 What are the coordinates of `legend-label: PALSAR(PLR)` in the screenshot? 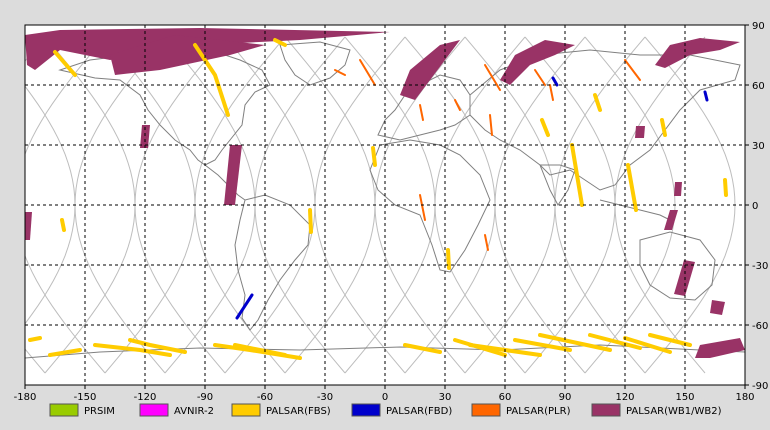 It's located at (538, 411).